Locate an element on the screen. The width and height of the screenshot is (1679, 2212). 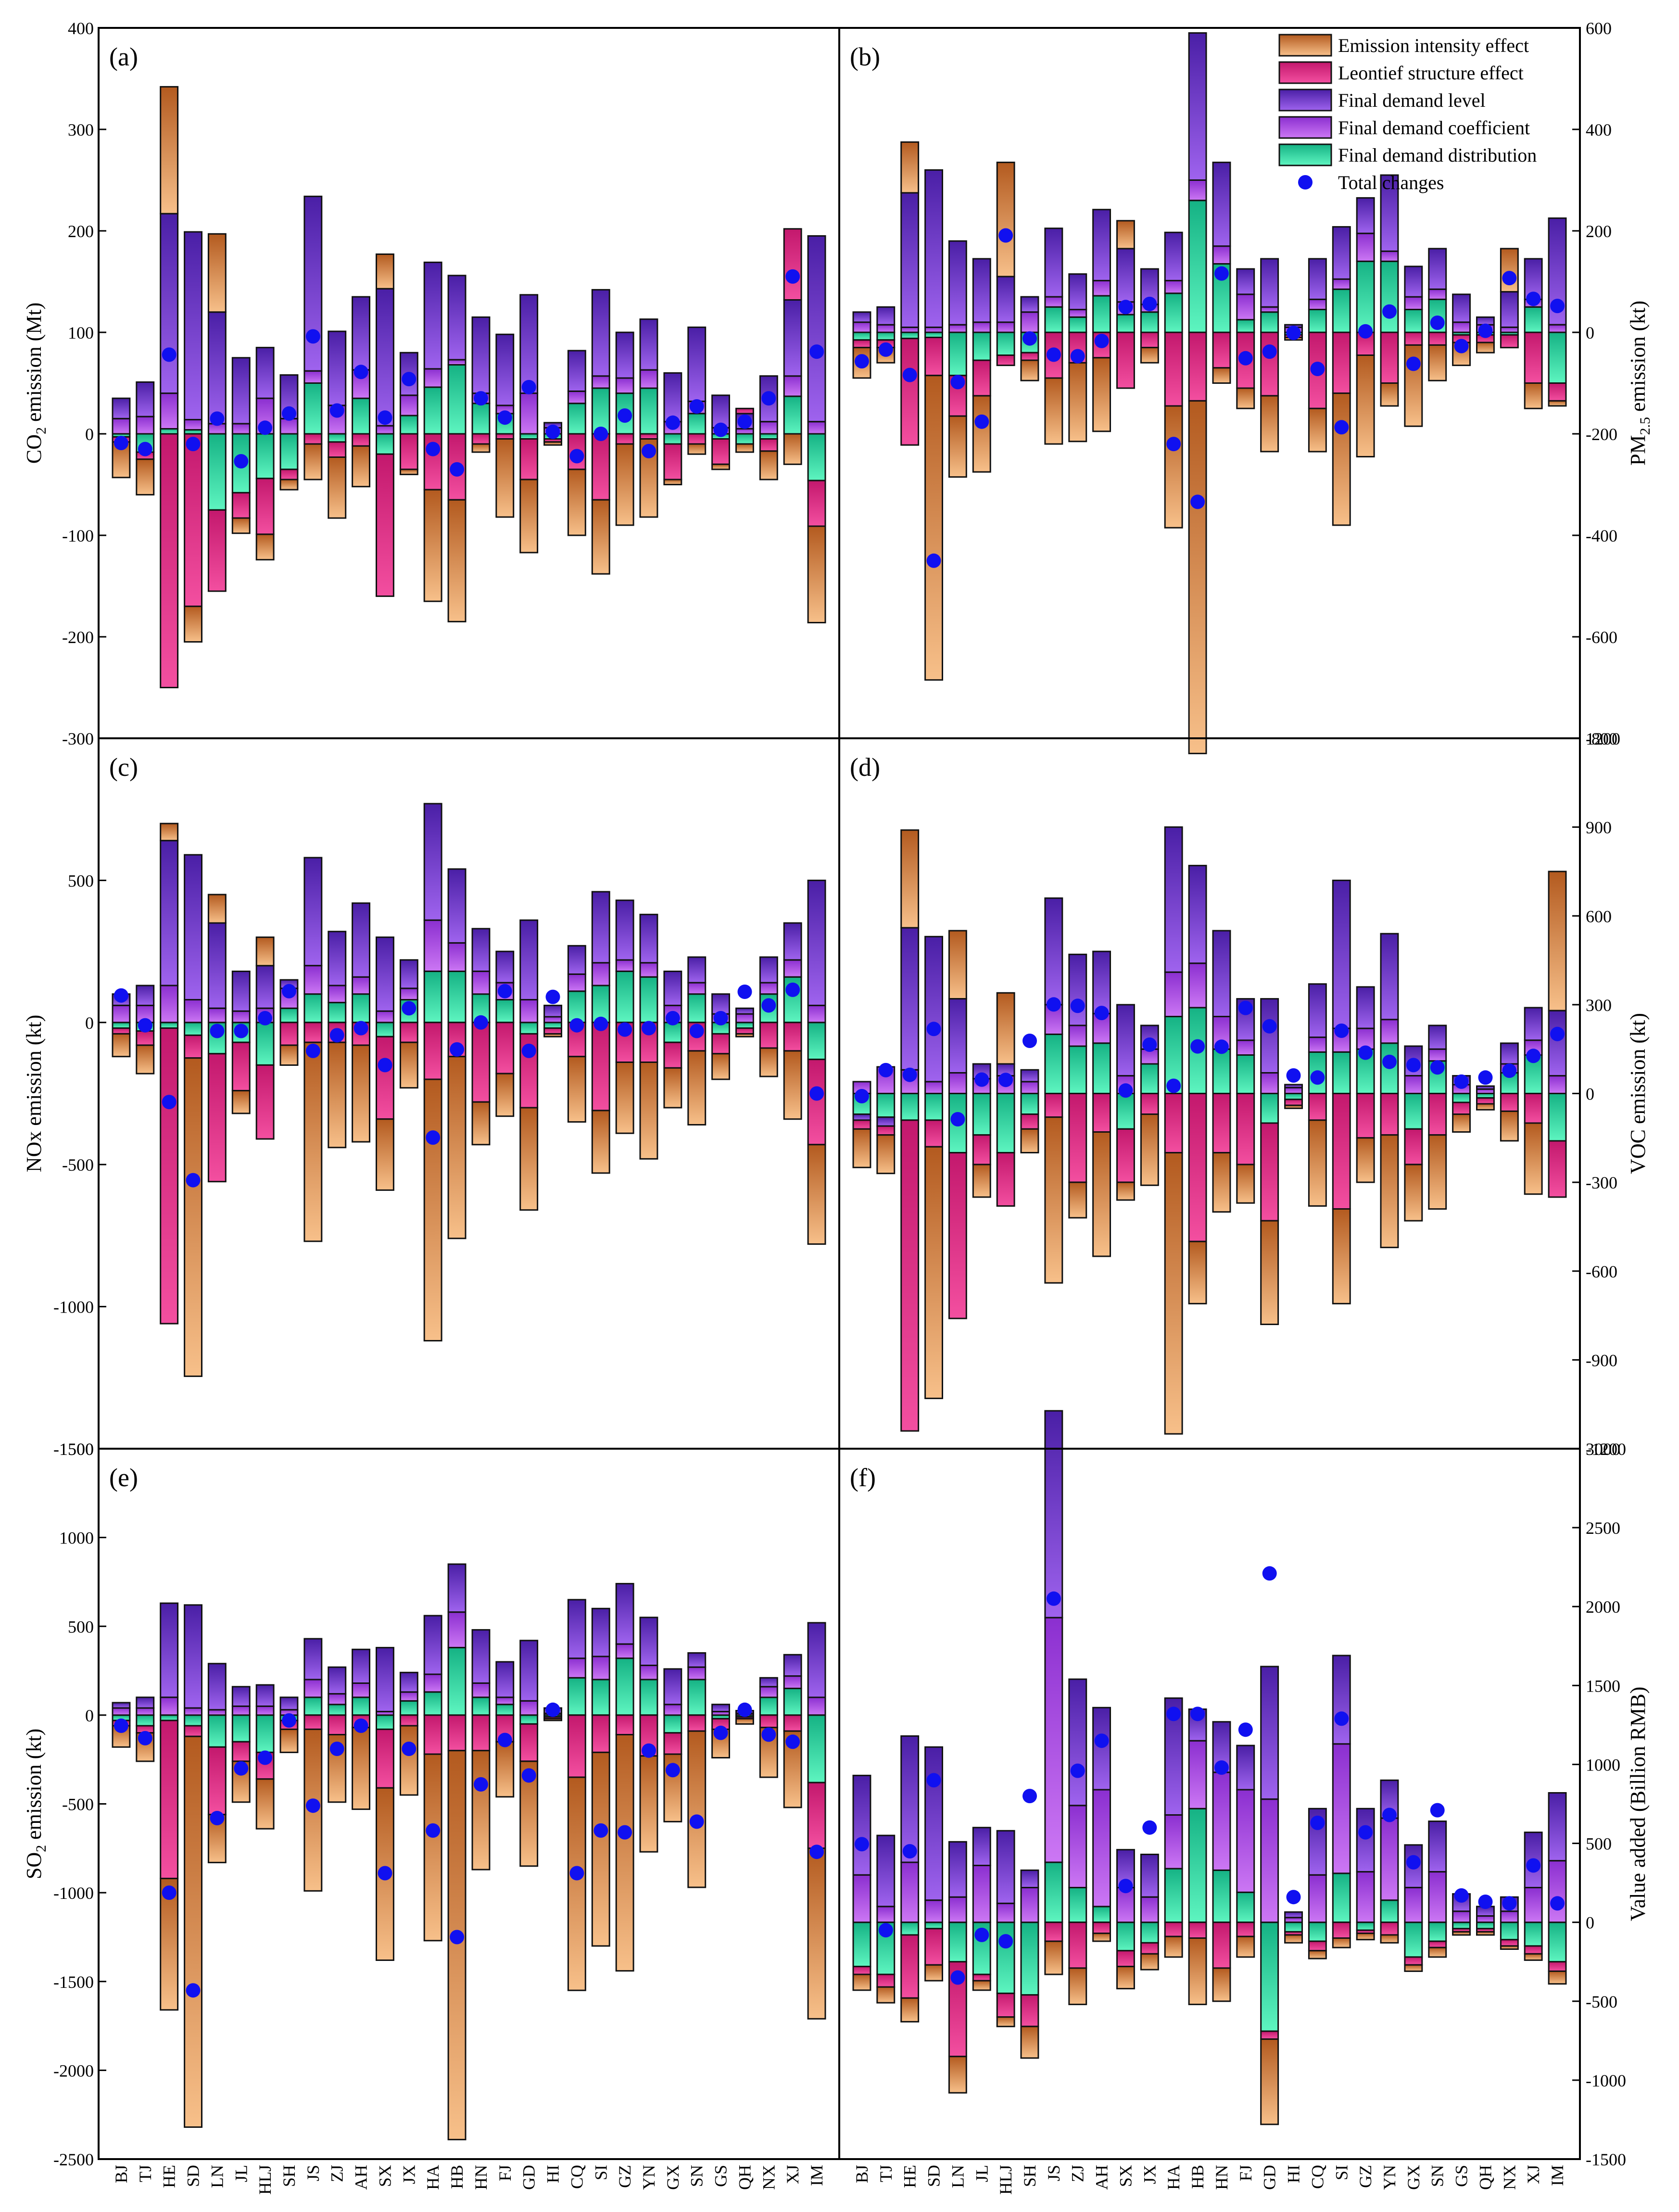
bar-ls-he is located at coordinates (910, 1275).